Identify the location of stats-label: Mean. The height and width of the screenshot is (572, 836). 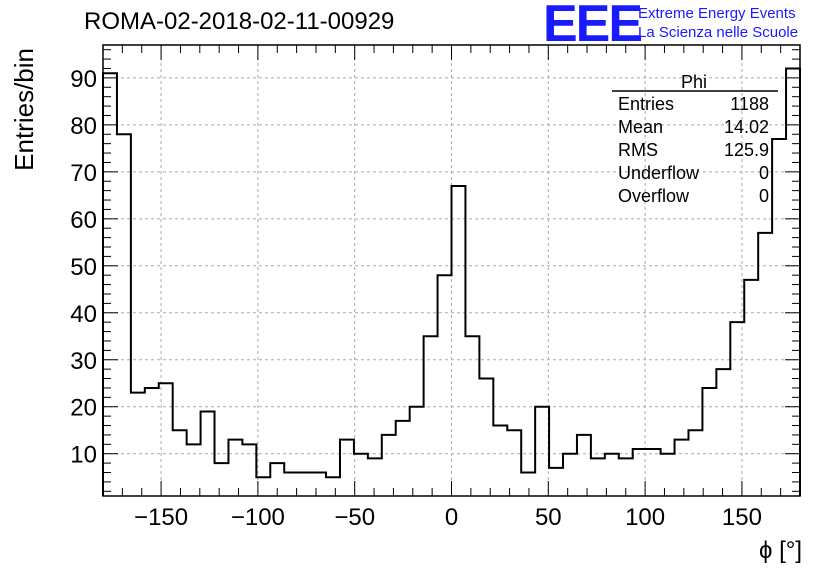
(640, 127).